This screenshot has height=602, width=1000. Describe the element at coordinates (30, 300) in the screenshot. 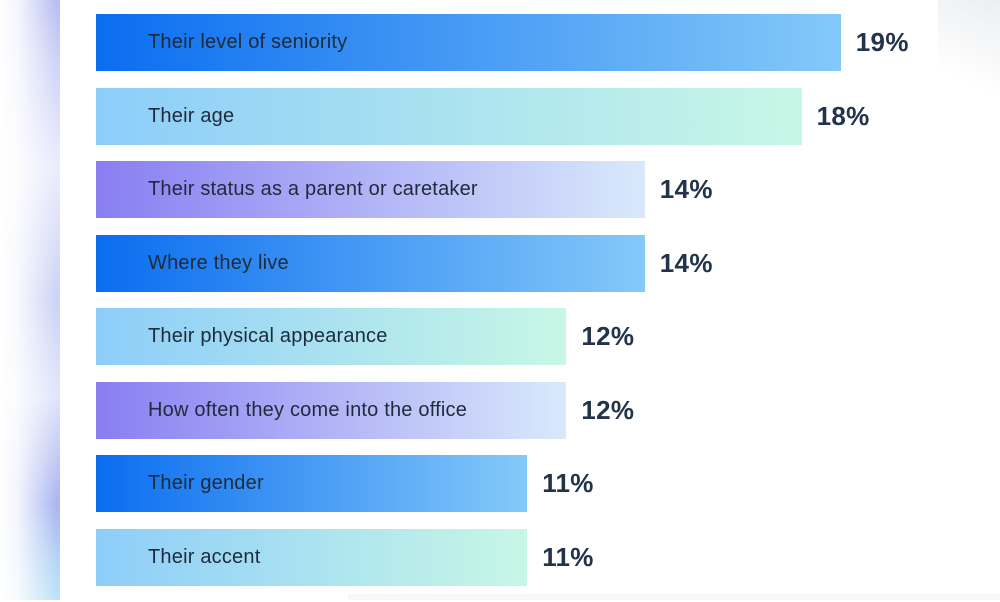

I see `background-gradient-decor` at that location.